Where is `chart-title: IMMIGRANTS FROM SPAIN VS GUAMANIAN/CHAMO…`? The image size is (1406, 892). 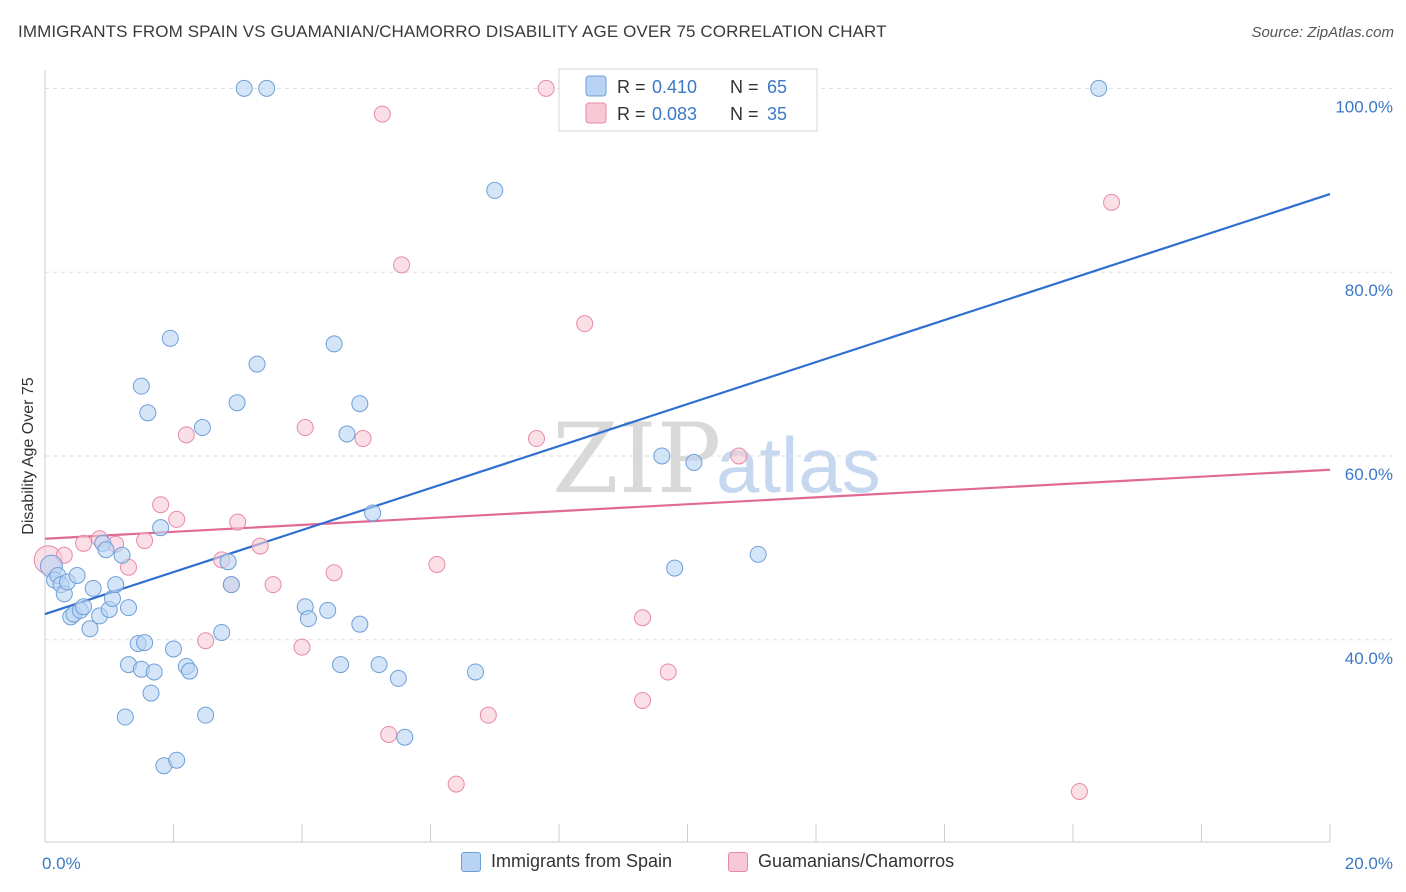 chart-title: IMMIGRANTS FROM SPAIN VS GUAMANIAN/CHAMO… is located at coordinates (452, 31).